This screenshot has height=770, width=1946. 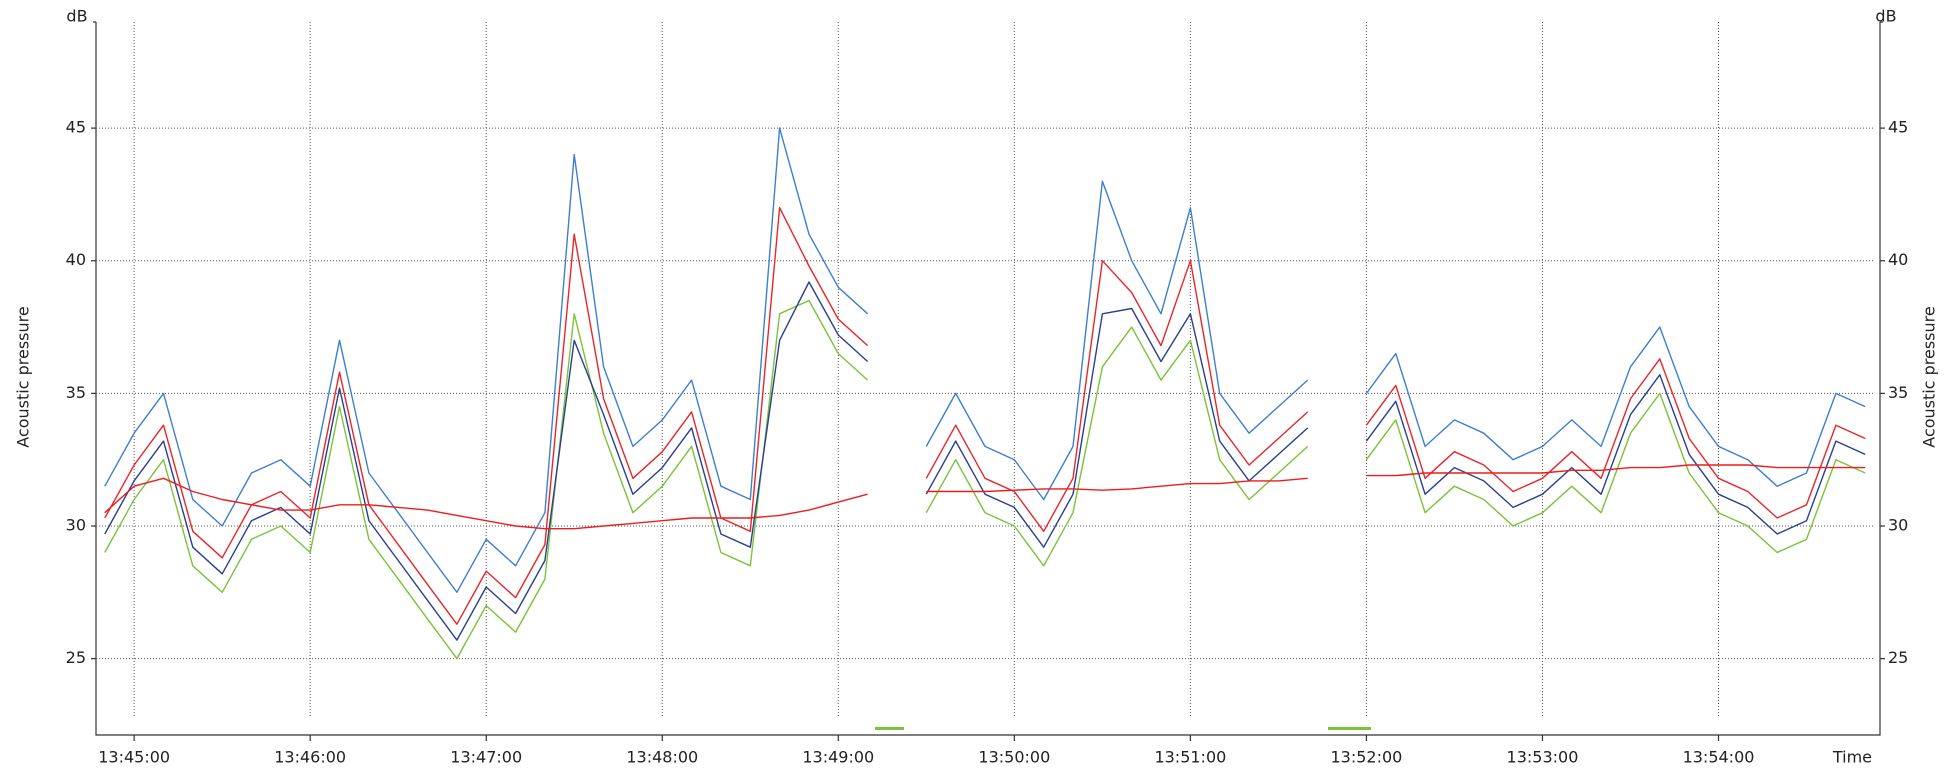 I want to click on y-tick-label: 45, so click(x=76, y=127).